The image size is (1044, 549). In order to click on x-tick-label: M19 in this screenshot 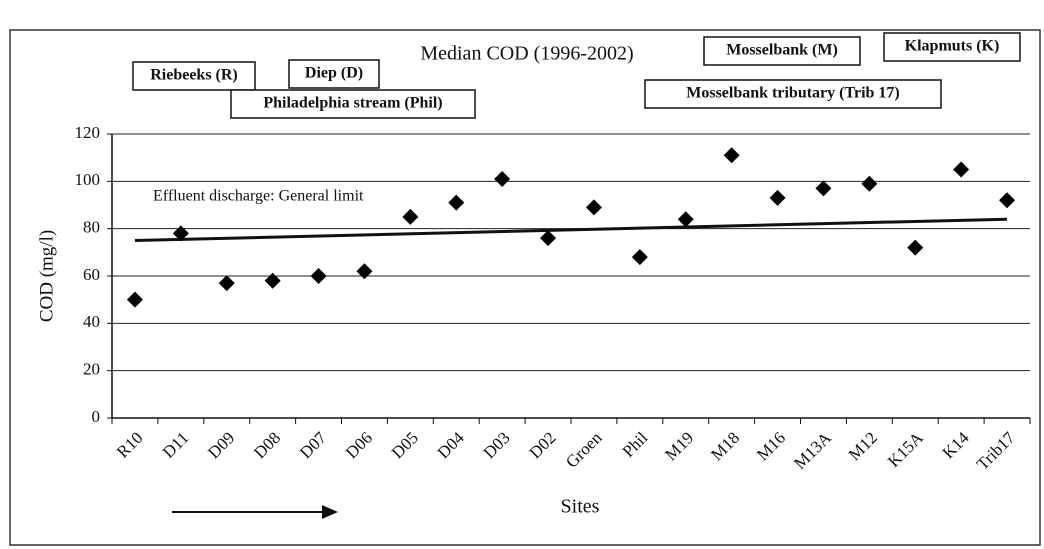, I will do `click(679, 446)`.